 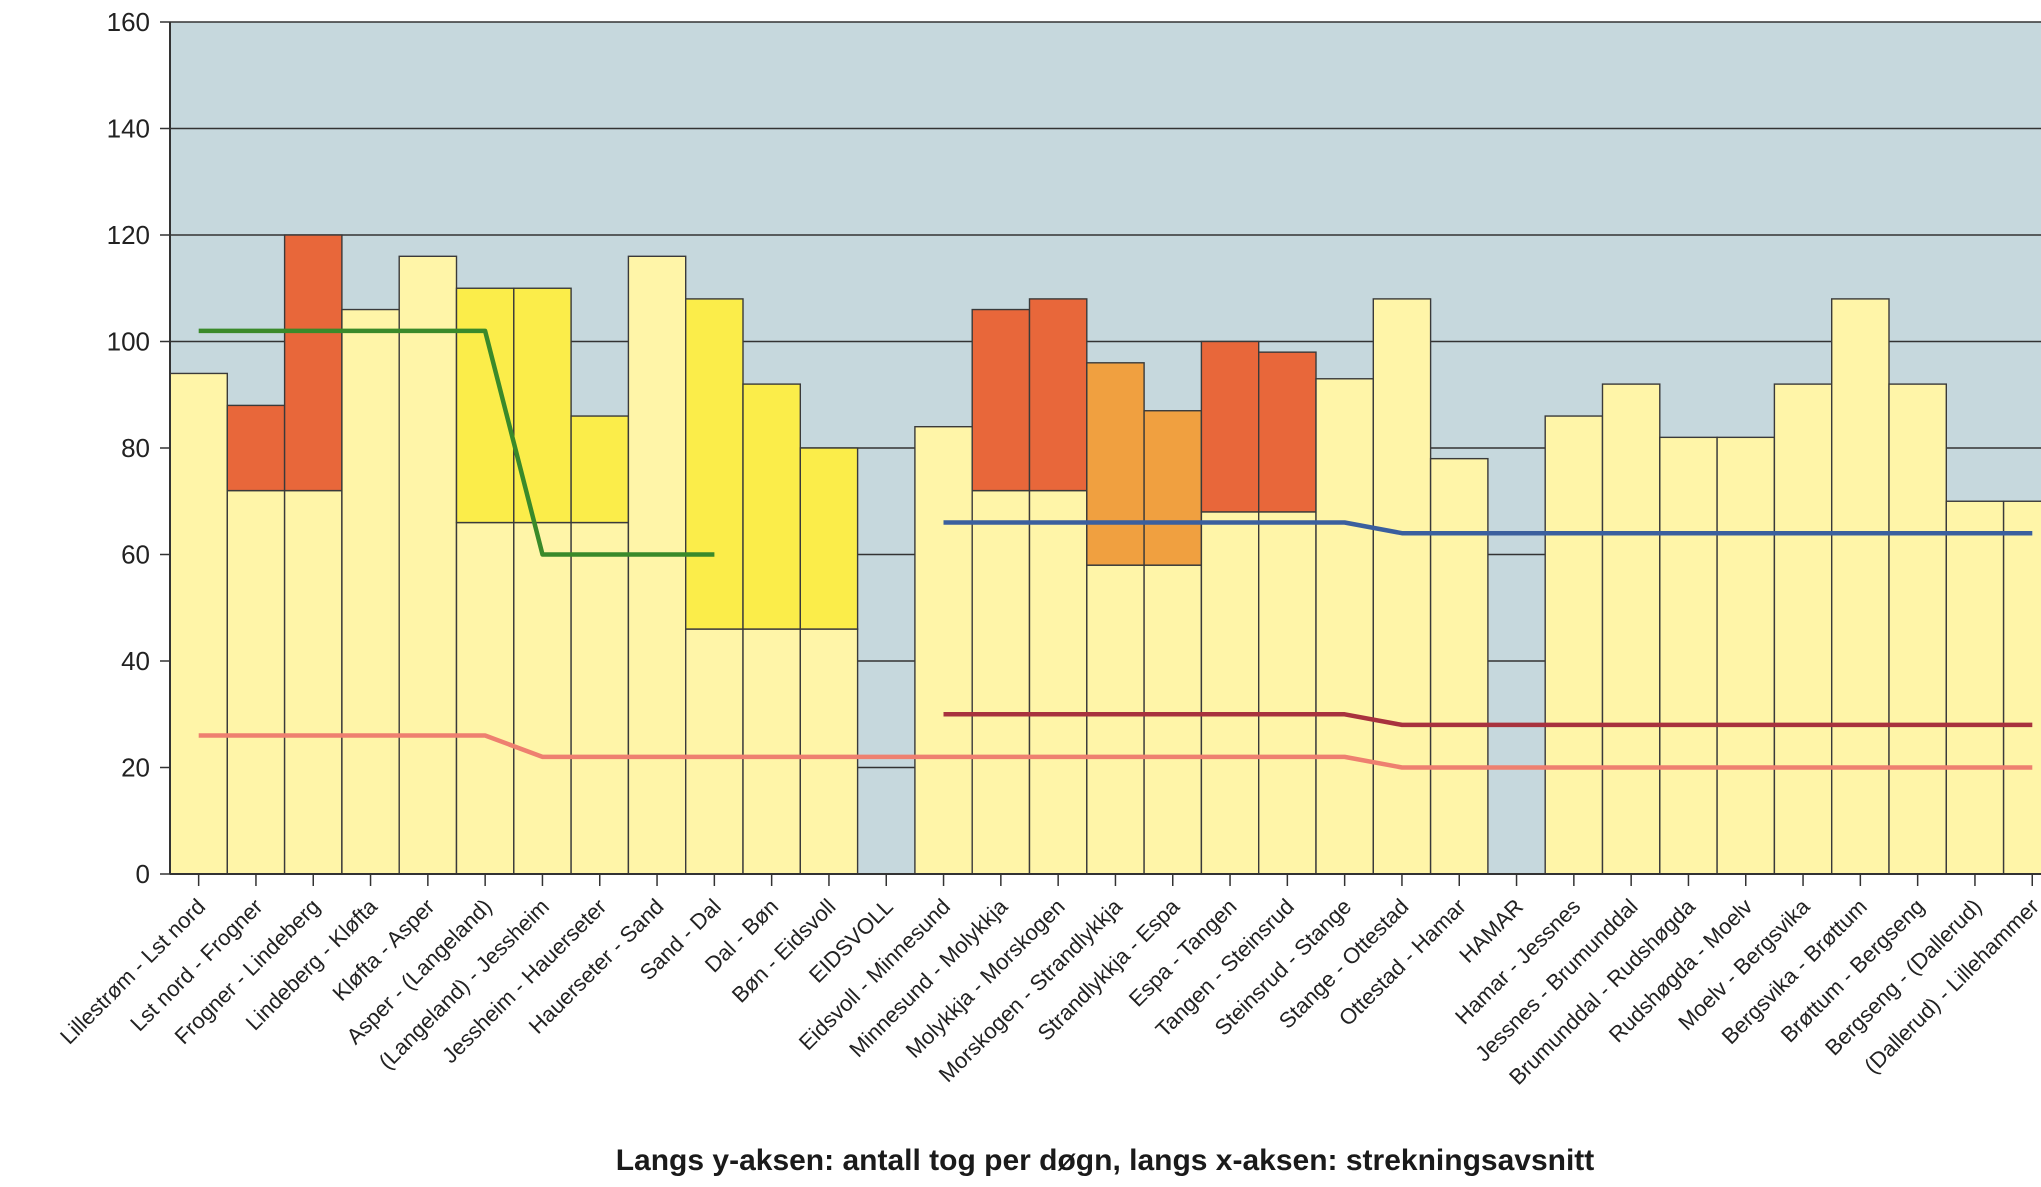 What do you see at coordinates (128, 22) in the screenshot?
I see `y-tick-label: 160` at bounding box center [128, 22].